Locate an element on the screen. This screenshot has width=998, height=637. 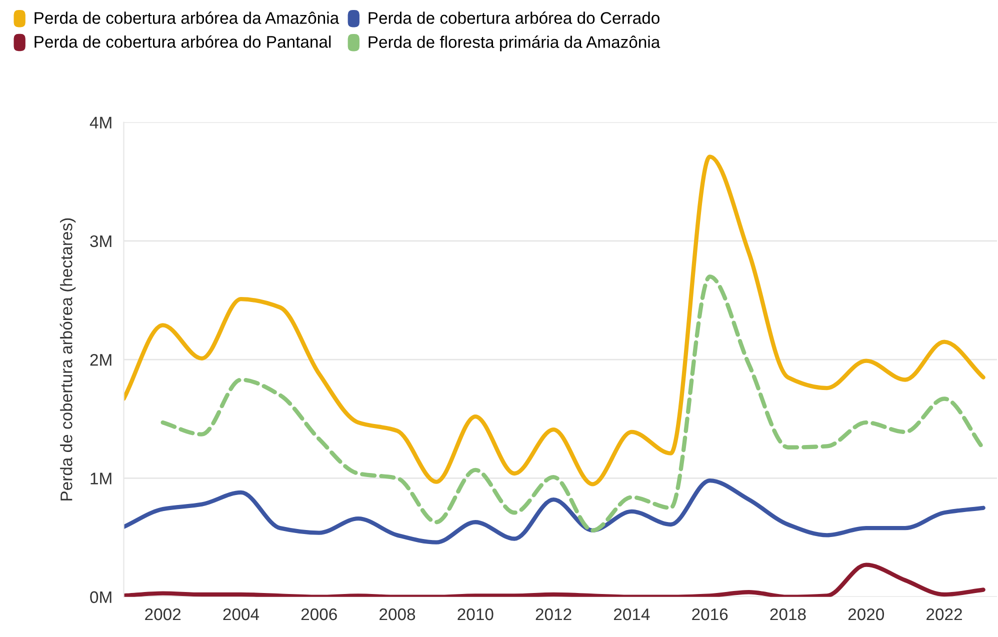
legend-label: Perda de floresta primária da Amazônia is located at coordinates (514, 44).